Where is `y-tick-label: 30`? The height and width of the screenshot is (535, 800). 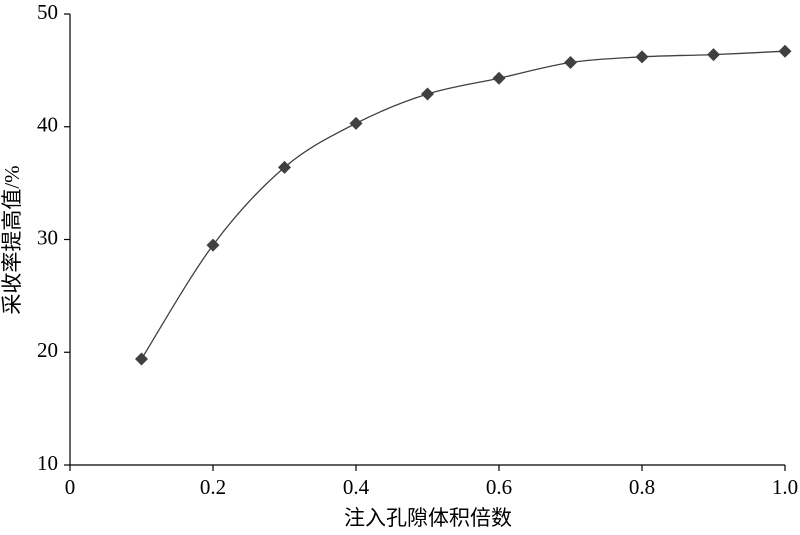 y-tick-label: 30 is located at coordinates (47, 237).